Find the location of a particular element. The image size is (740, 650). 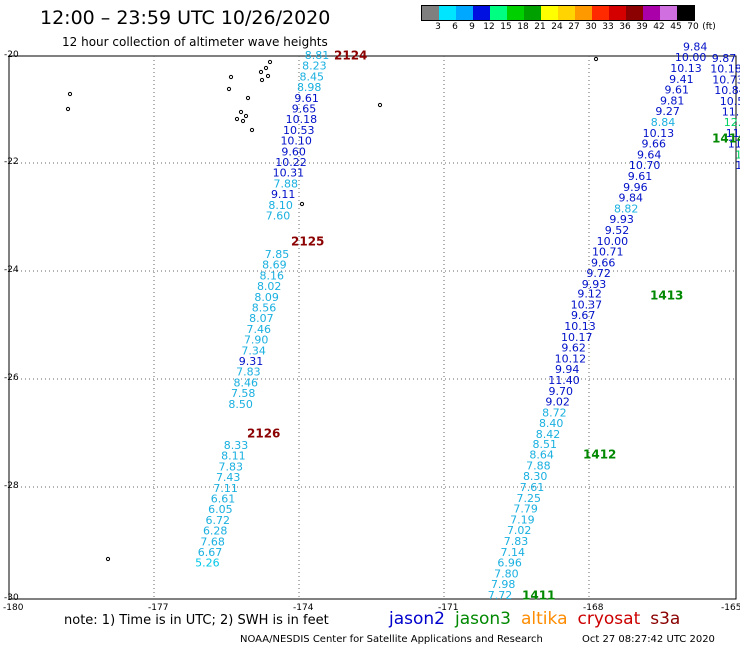

wave-height-value: 9.67 is located at coordinates (583, 315).